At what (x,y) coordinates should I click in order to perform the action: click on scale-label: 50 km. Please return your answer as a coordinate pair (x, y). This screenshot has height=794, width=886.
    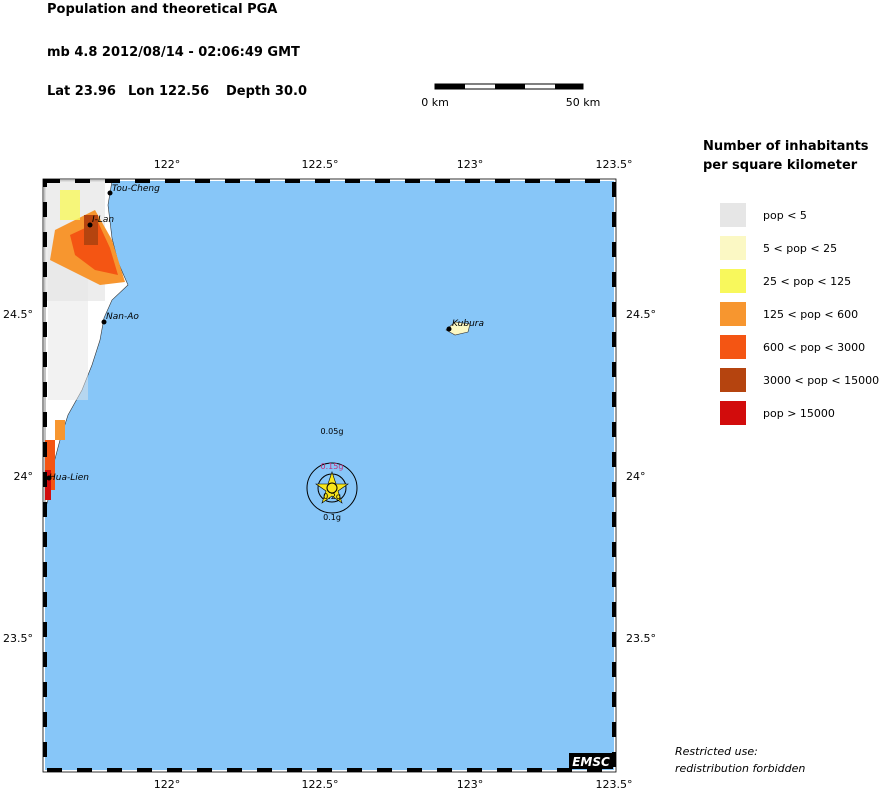
    Looking at the image, I should click on (583, 102).